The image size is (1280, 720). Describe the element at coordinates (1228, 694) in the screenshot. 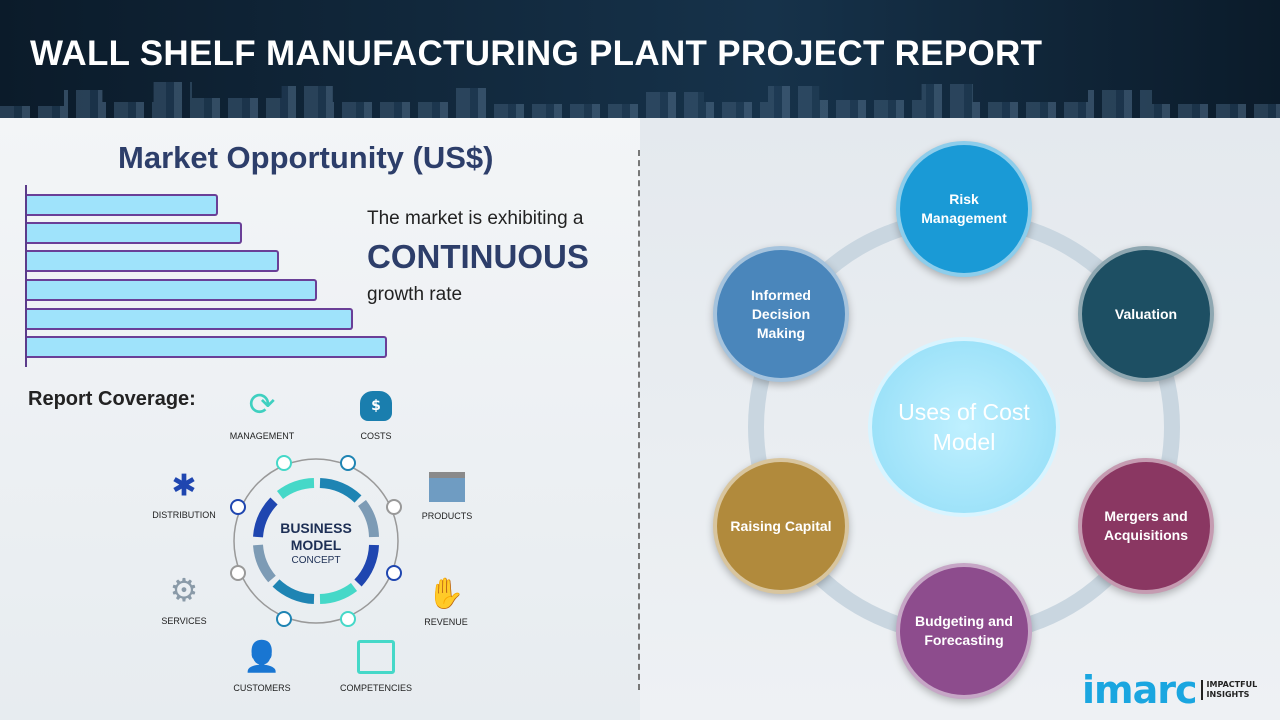

I see `tagline-2: INSIGHTS` at that location.